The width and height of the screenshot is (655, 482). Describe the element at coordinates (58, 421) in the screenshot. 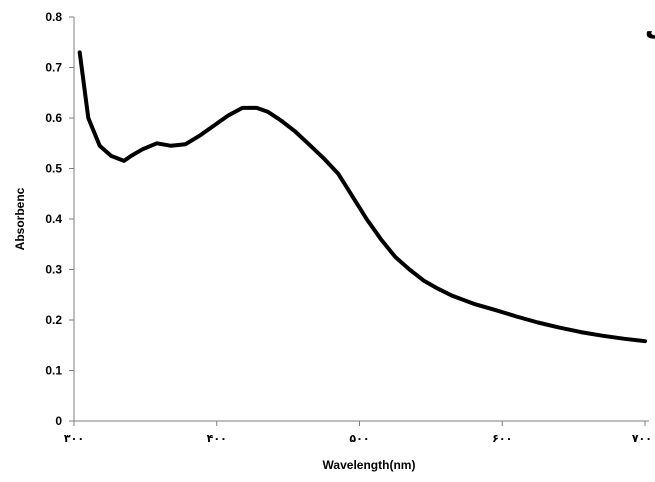

I see `y-tick-label: 0` at that location.